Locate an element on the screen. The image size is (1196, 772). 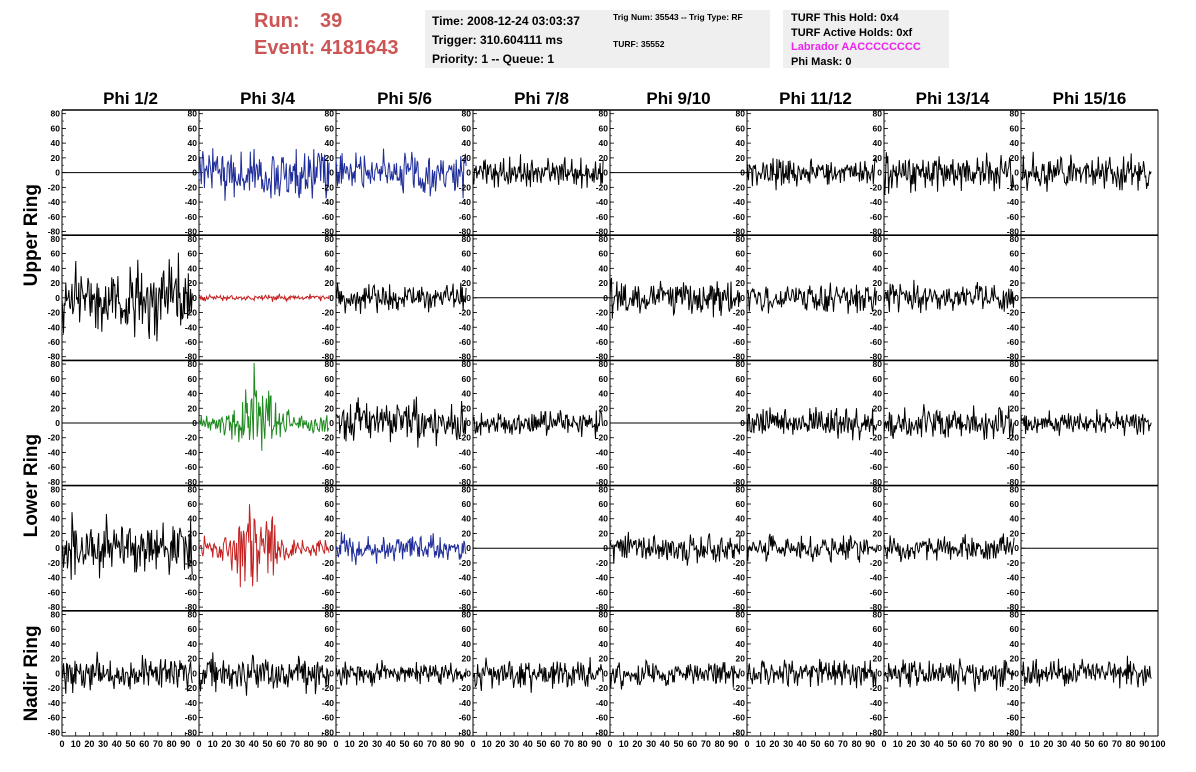
panel-r3-c5-ytick-label-0: 0 is located at coordinates (605, 423).